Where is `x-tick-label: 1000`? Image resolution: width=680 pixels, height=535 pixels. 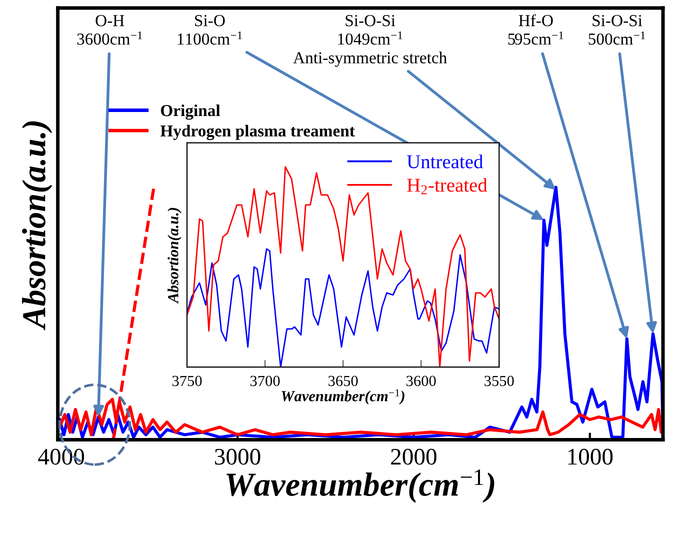
x-tick-label: 1000 is located at coordinates (590, 456).